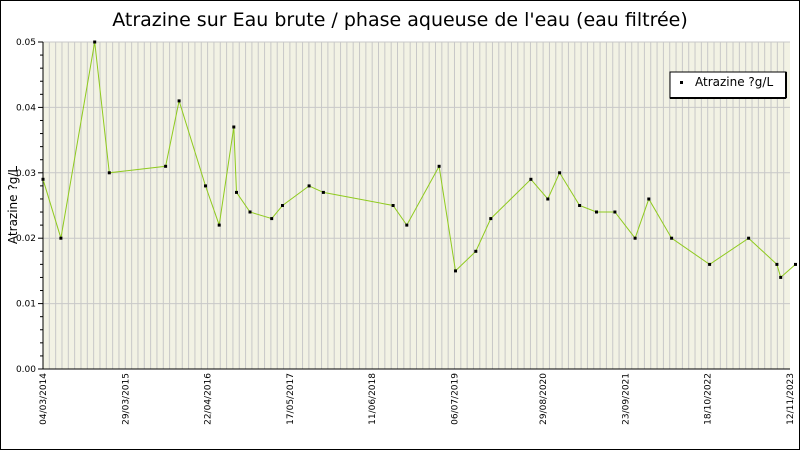 The width and height of the screenshot is (800, 450). Describe the element at coordinates (455, 399) in the screenshot. I see `x-tick-label: 06/07/2019` at that location.